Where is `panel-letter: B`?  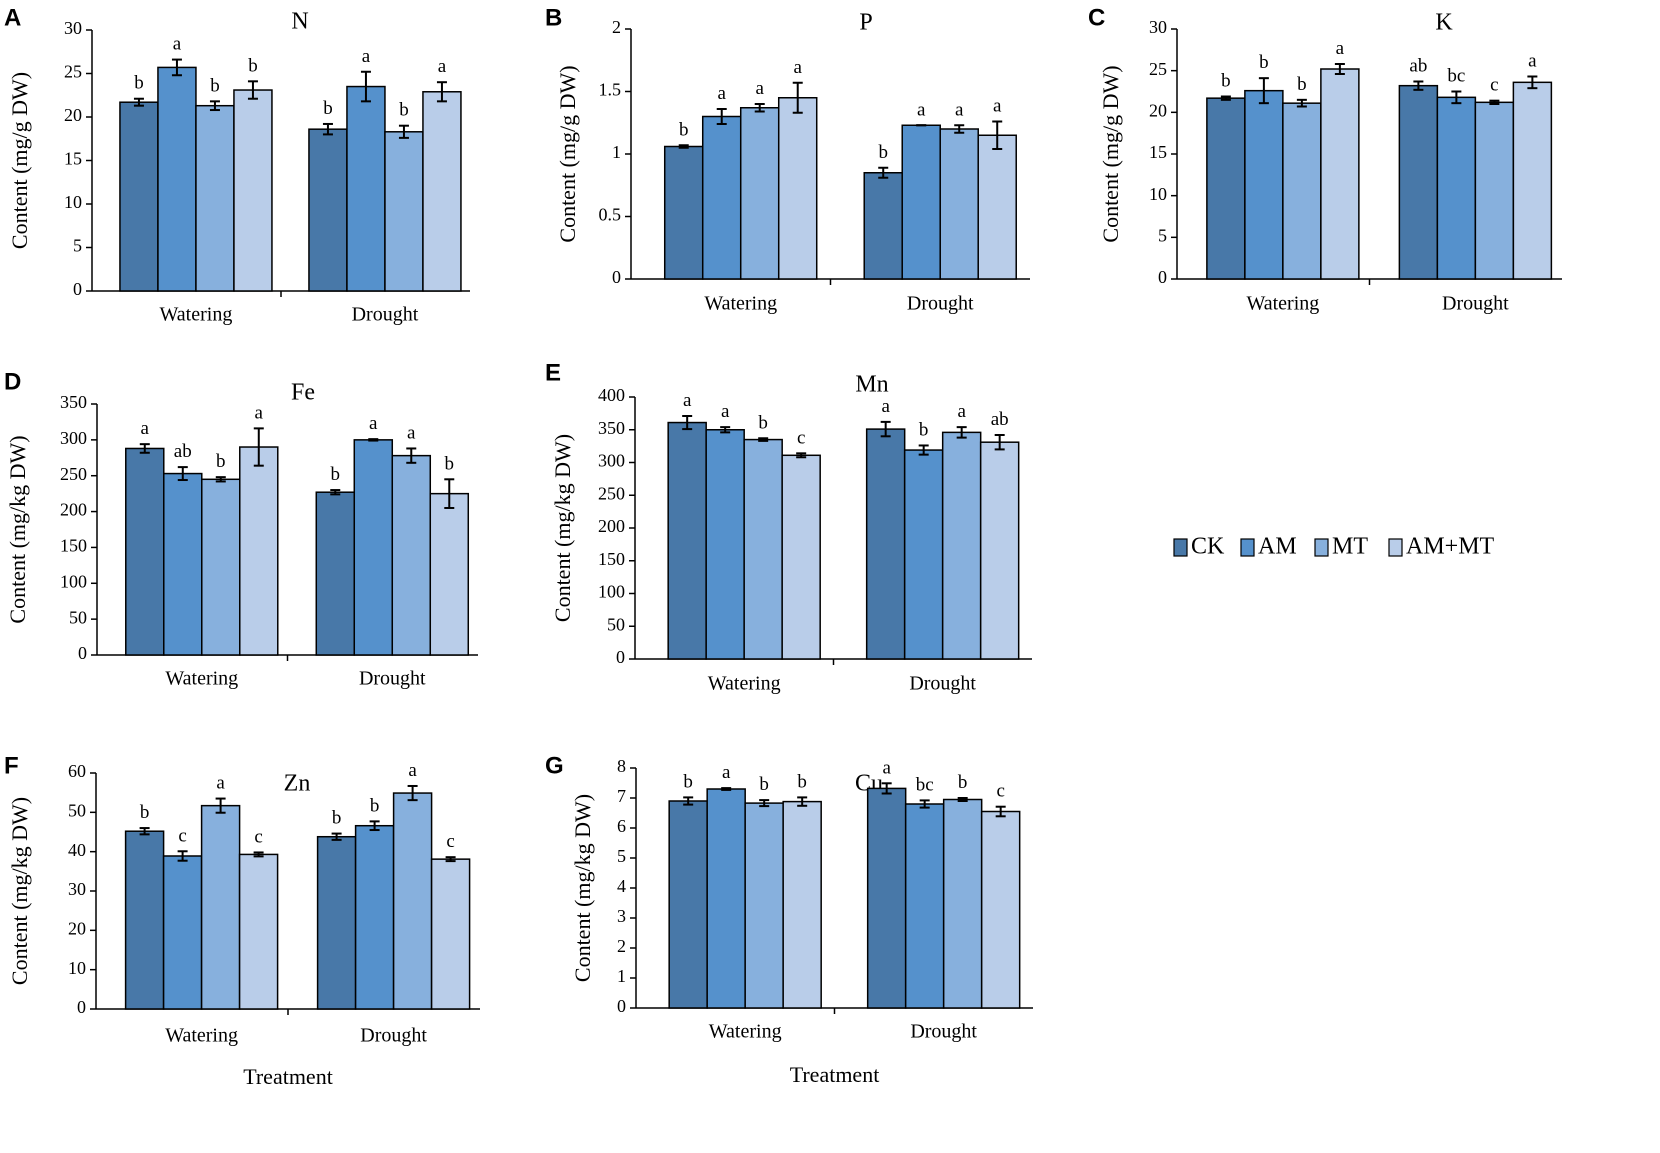
panel-letter: B is located at coordinates (553, 17).